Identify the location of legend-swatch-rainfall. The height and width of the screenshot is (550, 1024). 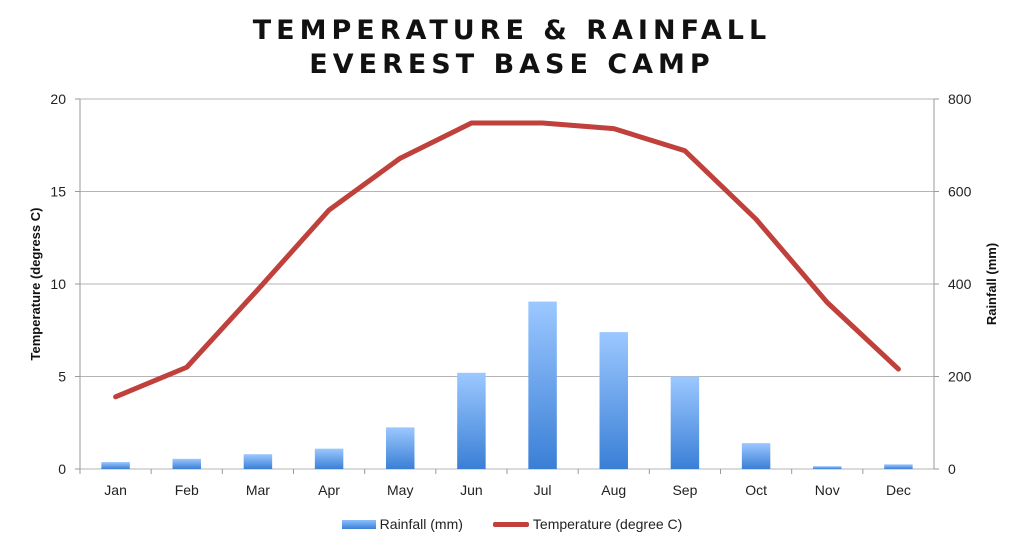
(358, 524).